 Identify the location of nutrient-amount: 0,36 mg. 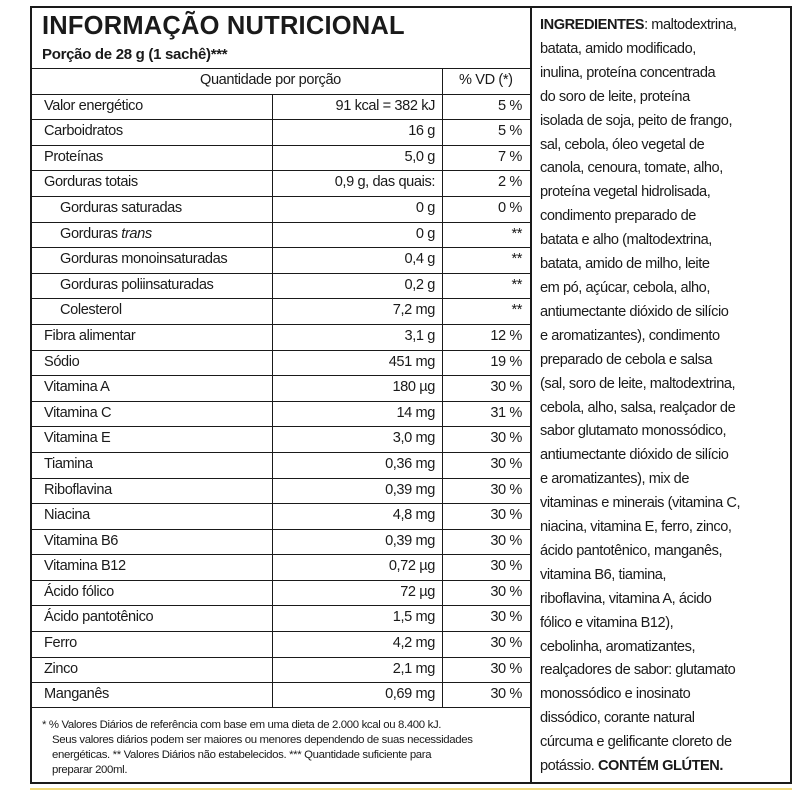
(410, 463).